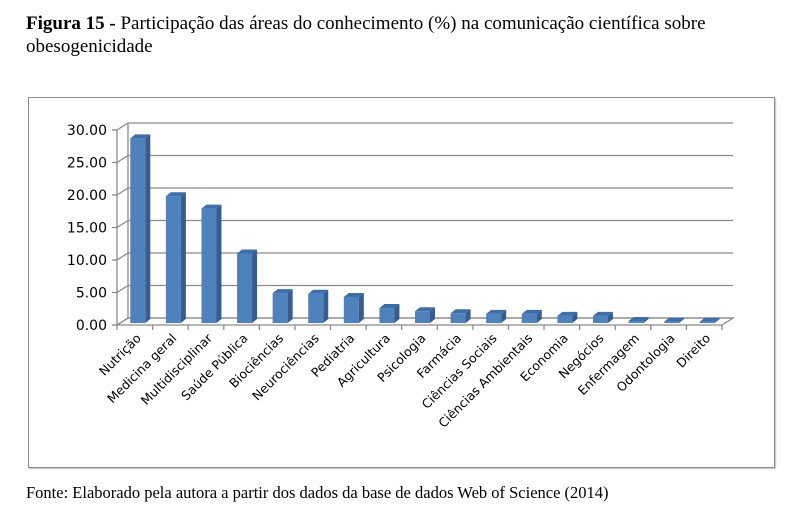 Image resolution: width=800 pixels, height=520 pixels. What do you see at coordinates (87, 164) in the screenshot?
I see `y-tick-label: 25.00` at bounding box center [87, 164].